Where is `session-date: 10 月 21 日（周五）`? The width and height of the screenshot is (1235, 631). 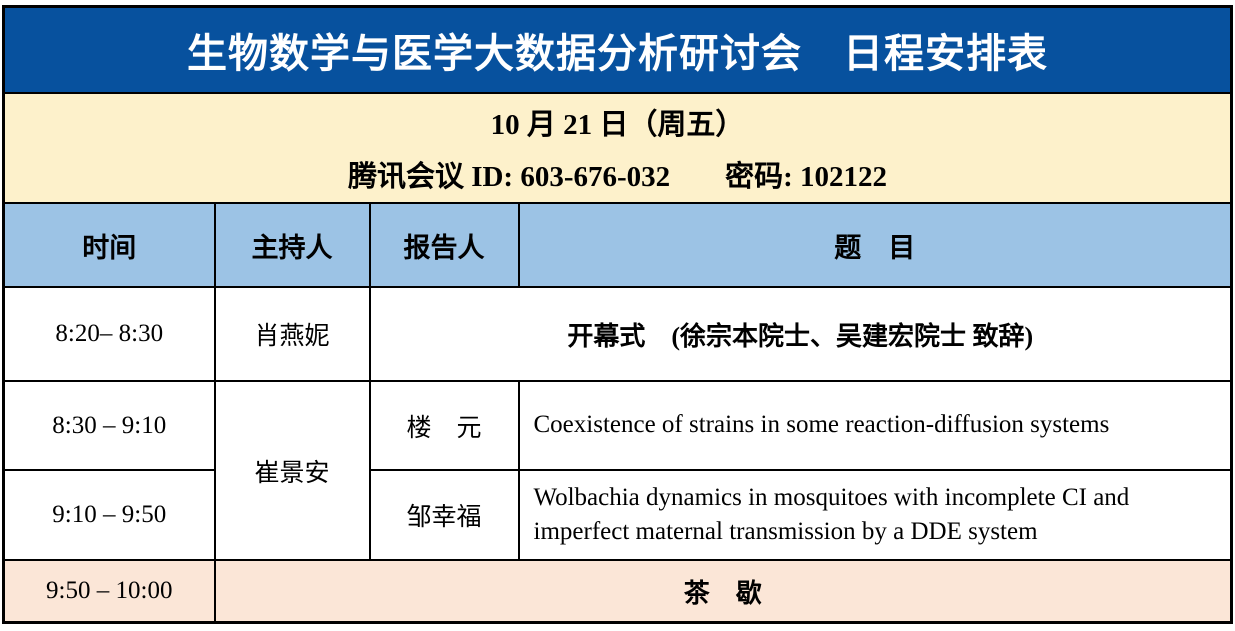 session-date: 10 月 21 日（周五） is located at coordinates (617, 125).